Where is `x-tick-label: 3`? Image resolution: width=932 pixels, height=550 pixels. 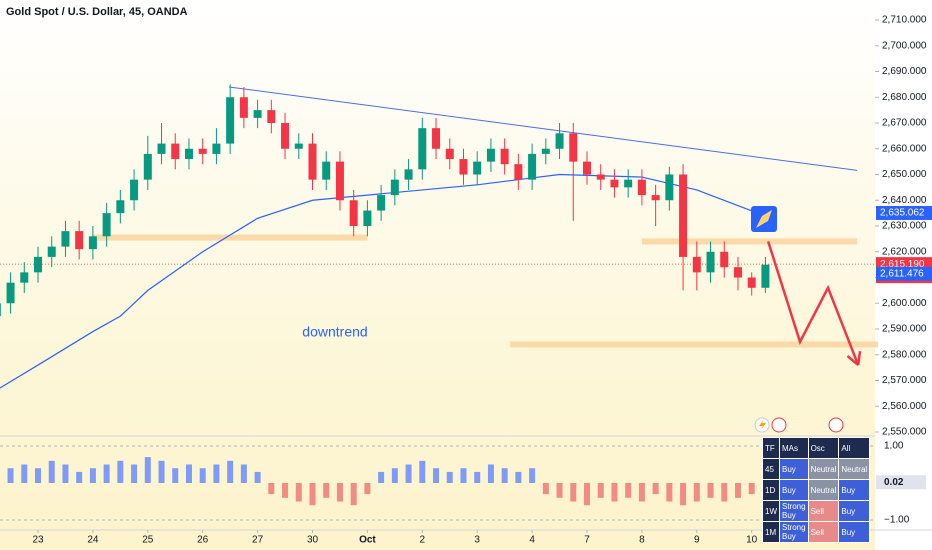 x-tick-label: 3 is located at coordinates (477, 540).